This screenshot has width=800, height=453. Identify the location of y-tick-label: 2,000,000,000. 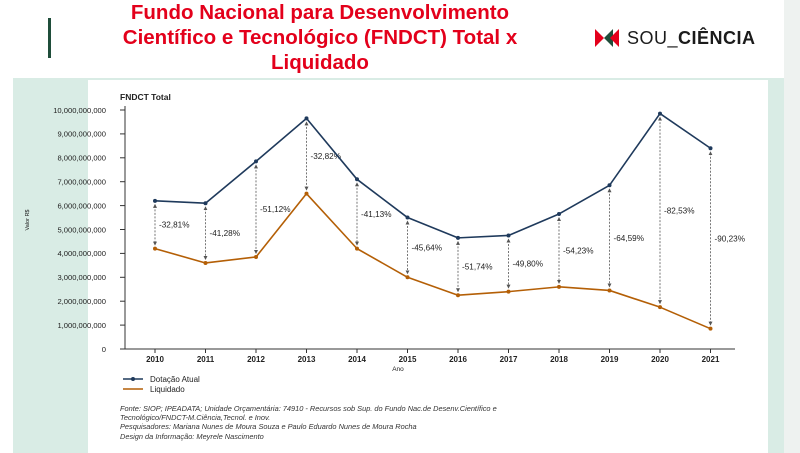
(81, 301).